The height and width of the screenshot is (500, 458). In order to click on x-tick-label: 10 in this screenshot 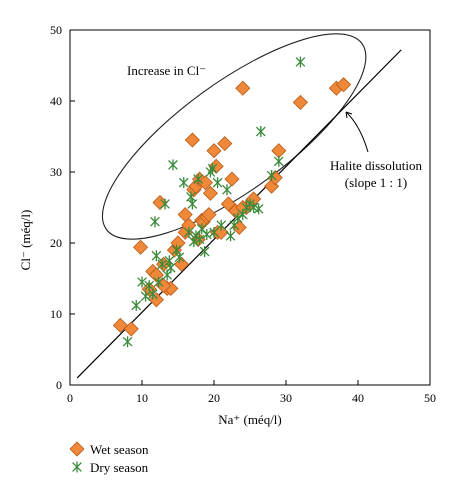, I will do `click(142, 398)`.